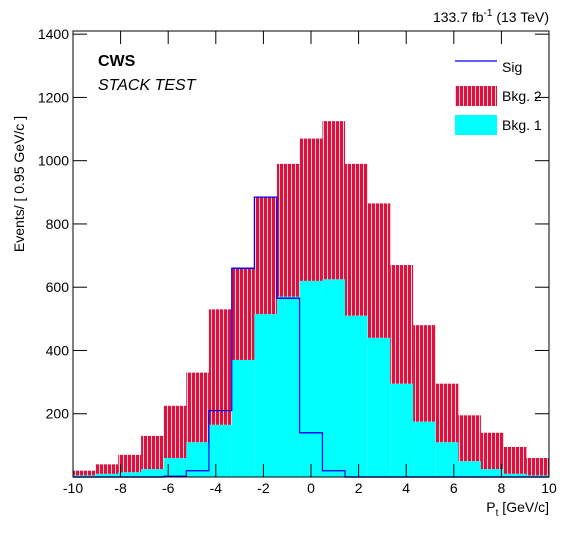 Image resolution: width=567 pixels, height=534 pixels. I want to click on x-axis-label: Pt [GeV/c], so click(517, 509).